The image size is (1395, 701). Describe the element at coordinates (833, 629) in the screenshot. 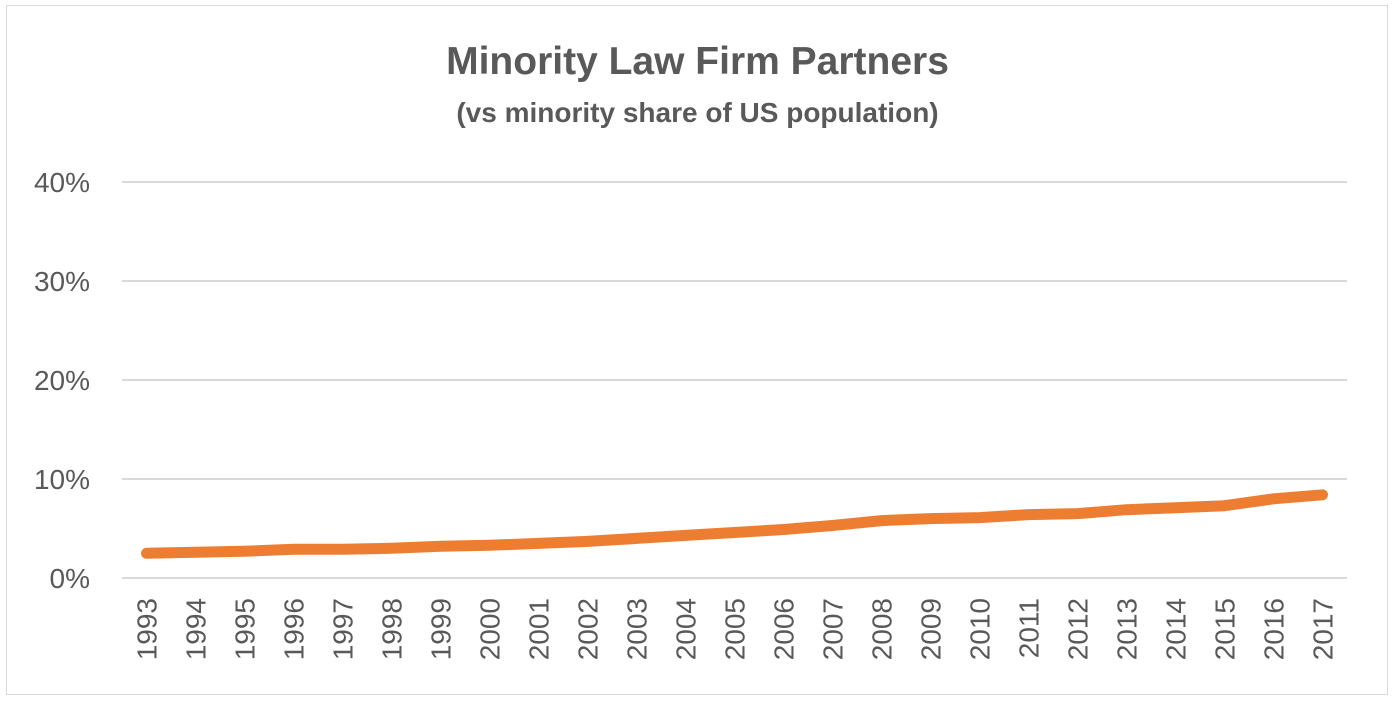

I see `x-tick-label: 2007` at that location.